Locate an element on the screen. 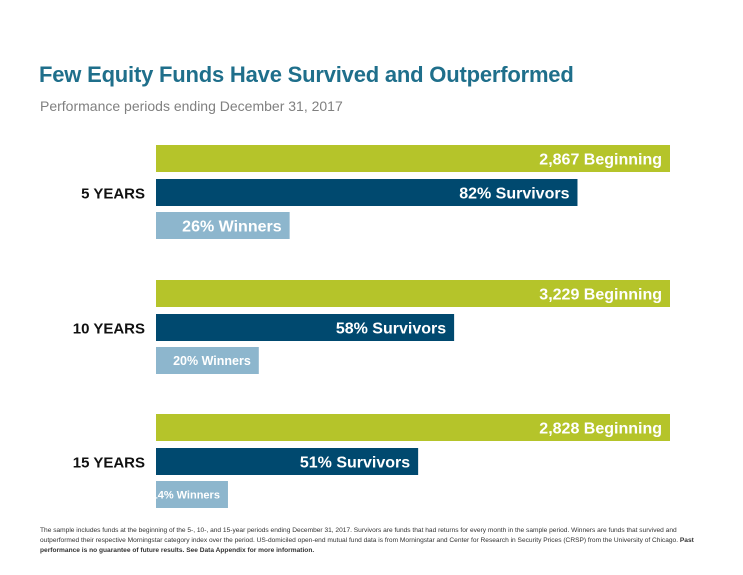 The image size is (743, 575). survivors-bar-15-years is located at coordinates (287, 461).